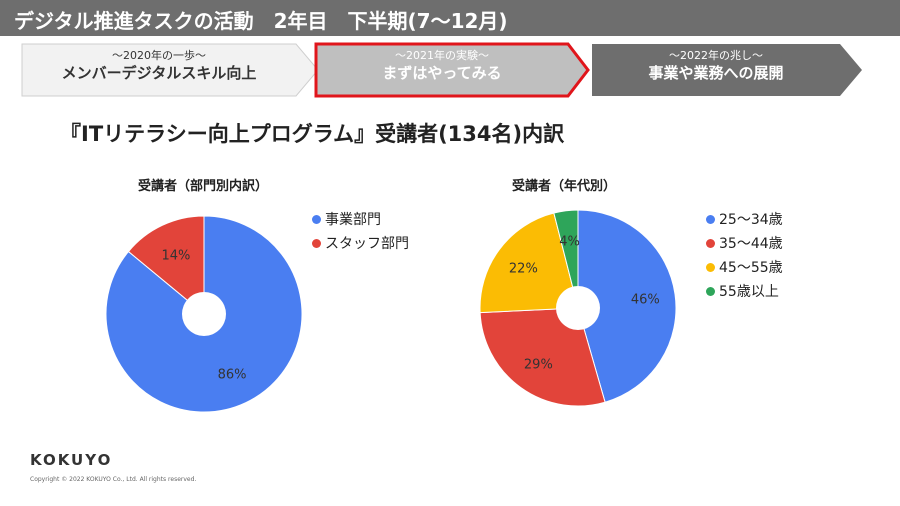 The height and width of the screenshot is (506, 900). Describe the element at coordinates (716, 55) in the screenshot. I see `step-3-sub: ～2022年の兆し～` at that location.